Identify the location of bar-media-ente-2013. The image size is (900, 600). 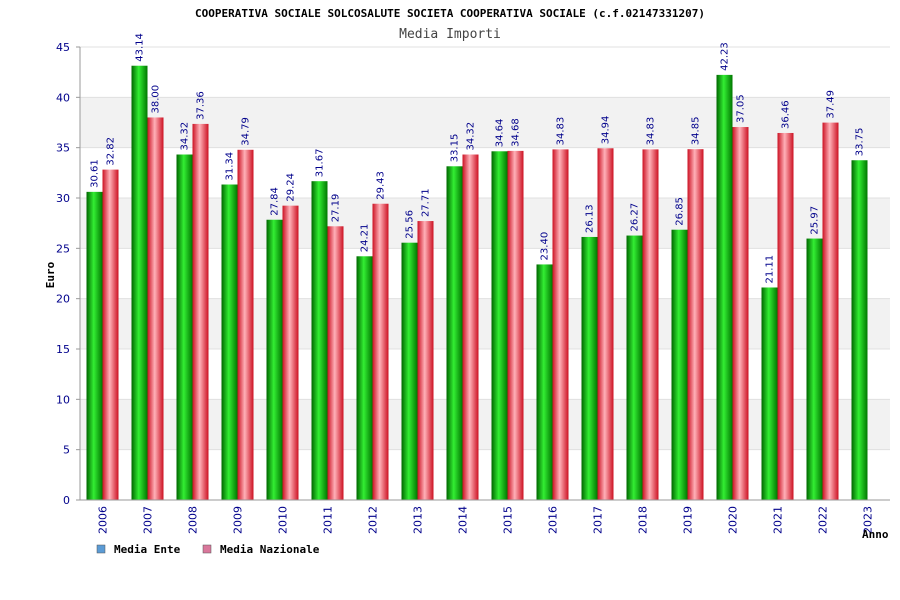
(409, 371).